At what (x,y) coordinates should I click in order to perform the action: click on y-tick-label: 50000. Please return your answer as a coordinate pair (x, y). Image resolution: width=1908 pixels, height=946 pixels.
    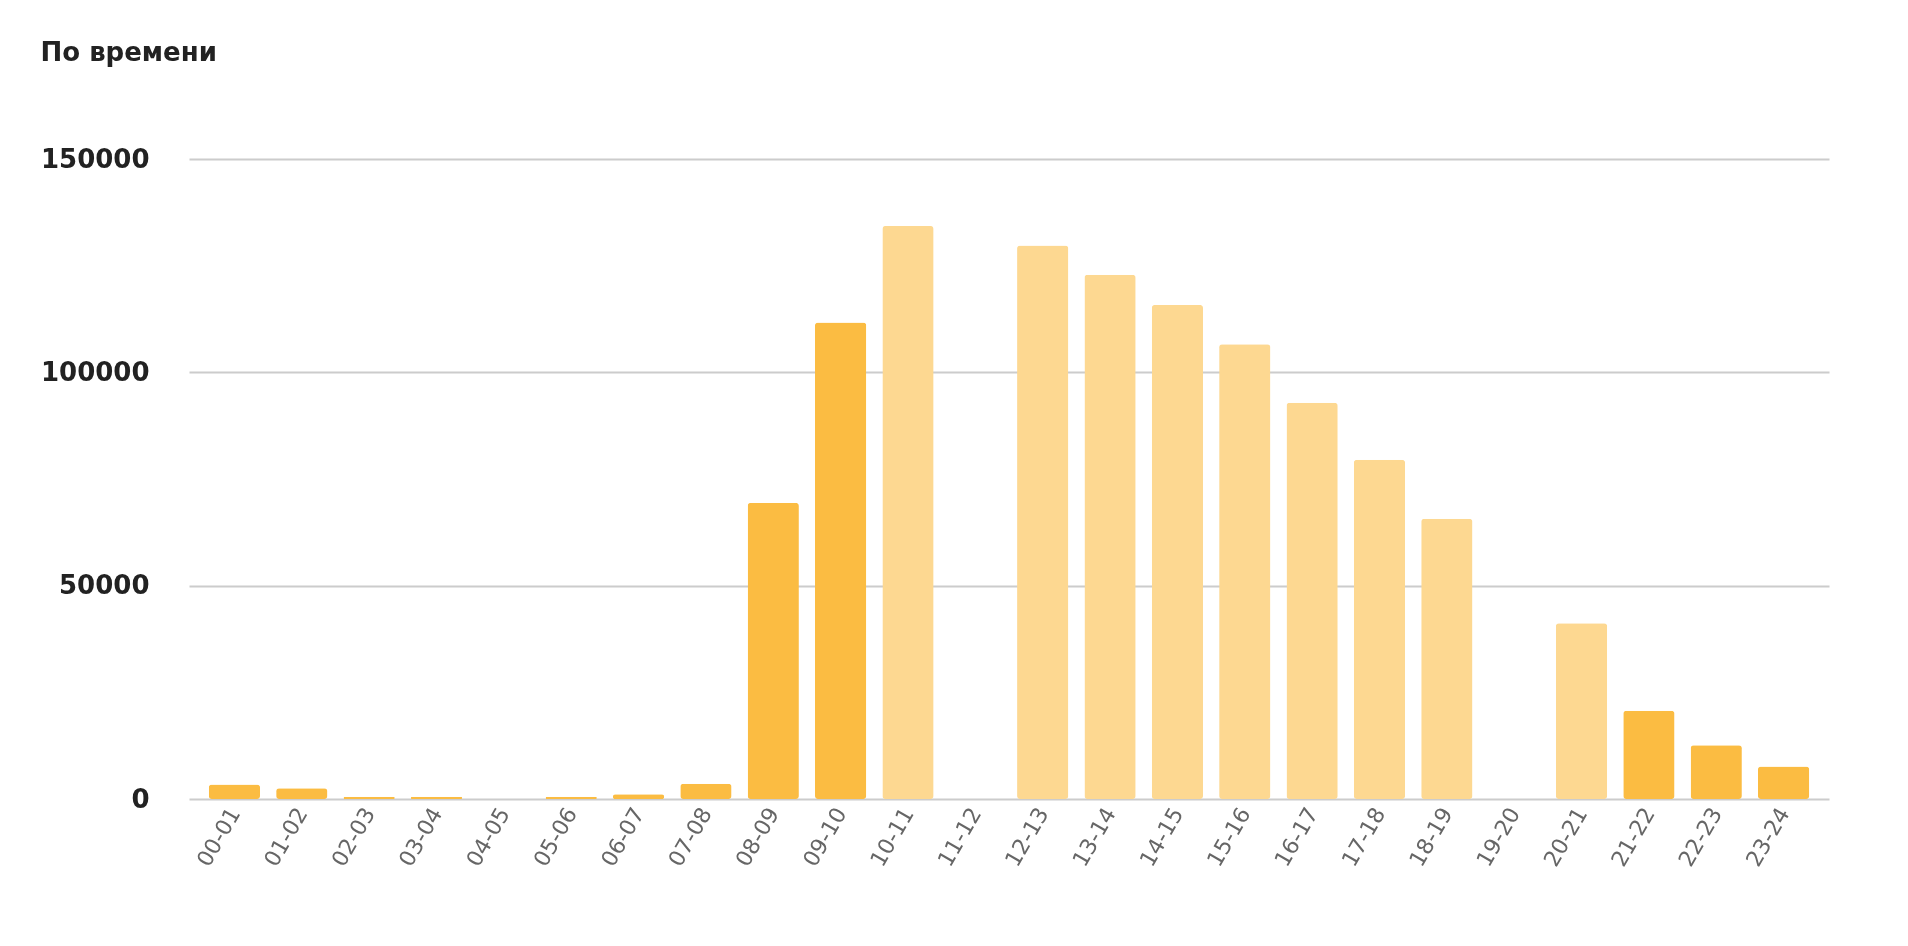
    Looking at the image, I should click on (104, 585).